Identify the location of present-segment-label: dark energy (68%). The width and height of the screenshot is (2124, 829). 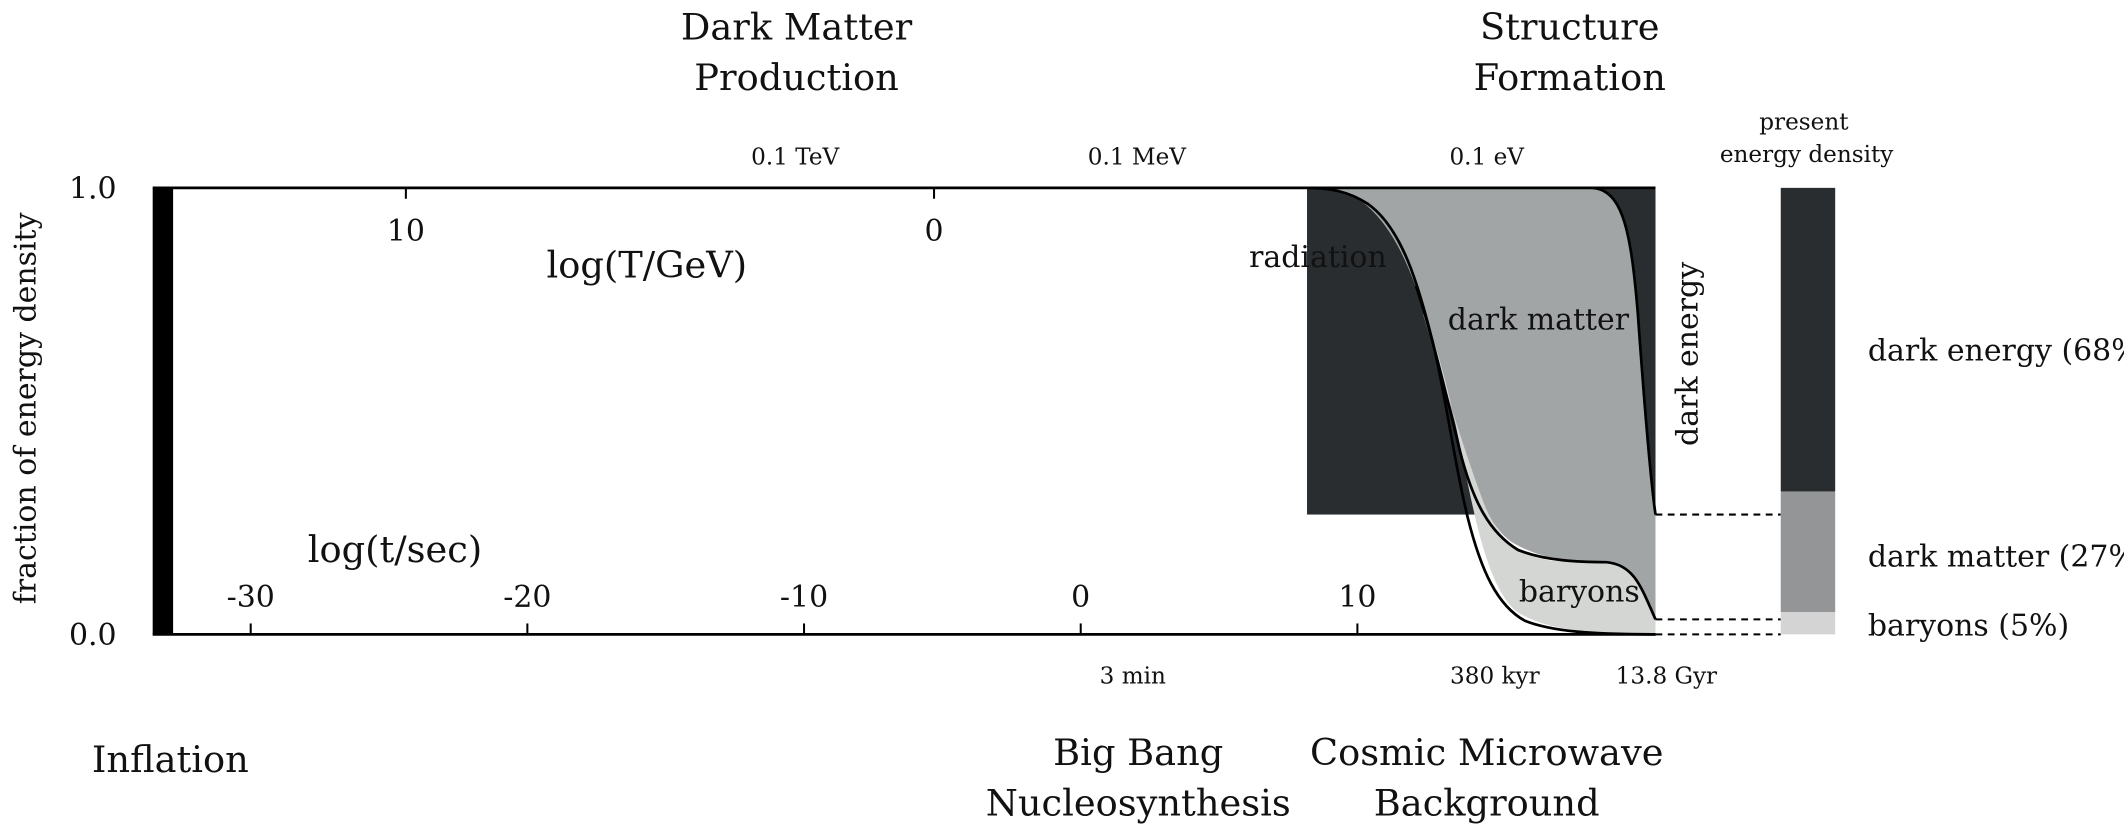
(1996, 351).